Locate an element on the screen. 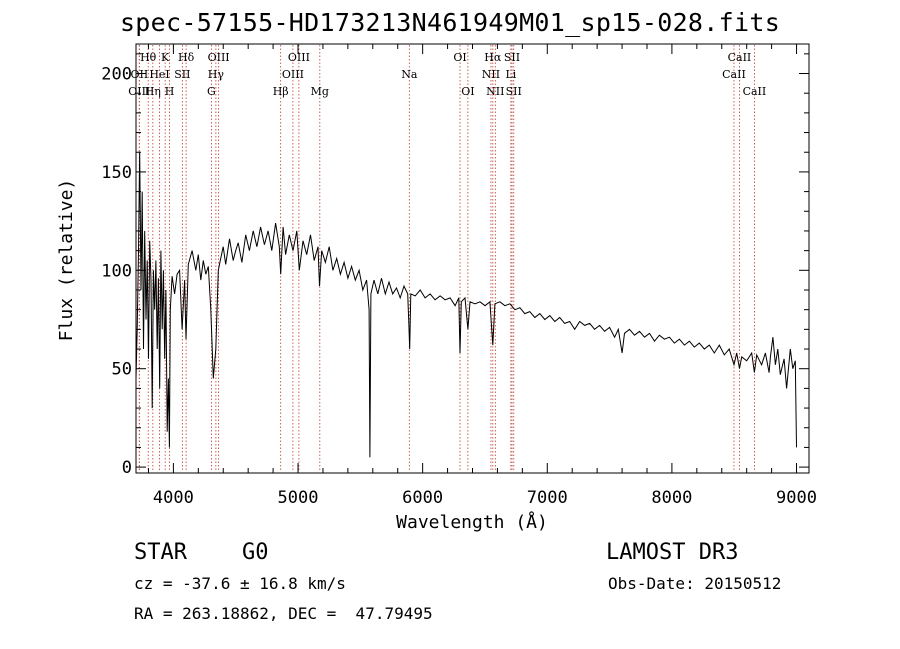  line-label-24: SII is located at coordinates (514, 91).